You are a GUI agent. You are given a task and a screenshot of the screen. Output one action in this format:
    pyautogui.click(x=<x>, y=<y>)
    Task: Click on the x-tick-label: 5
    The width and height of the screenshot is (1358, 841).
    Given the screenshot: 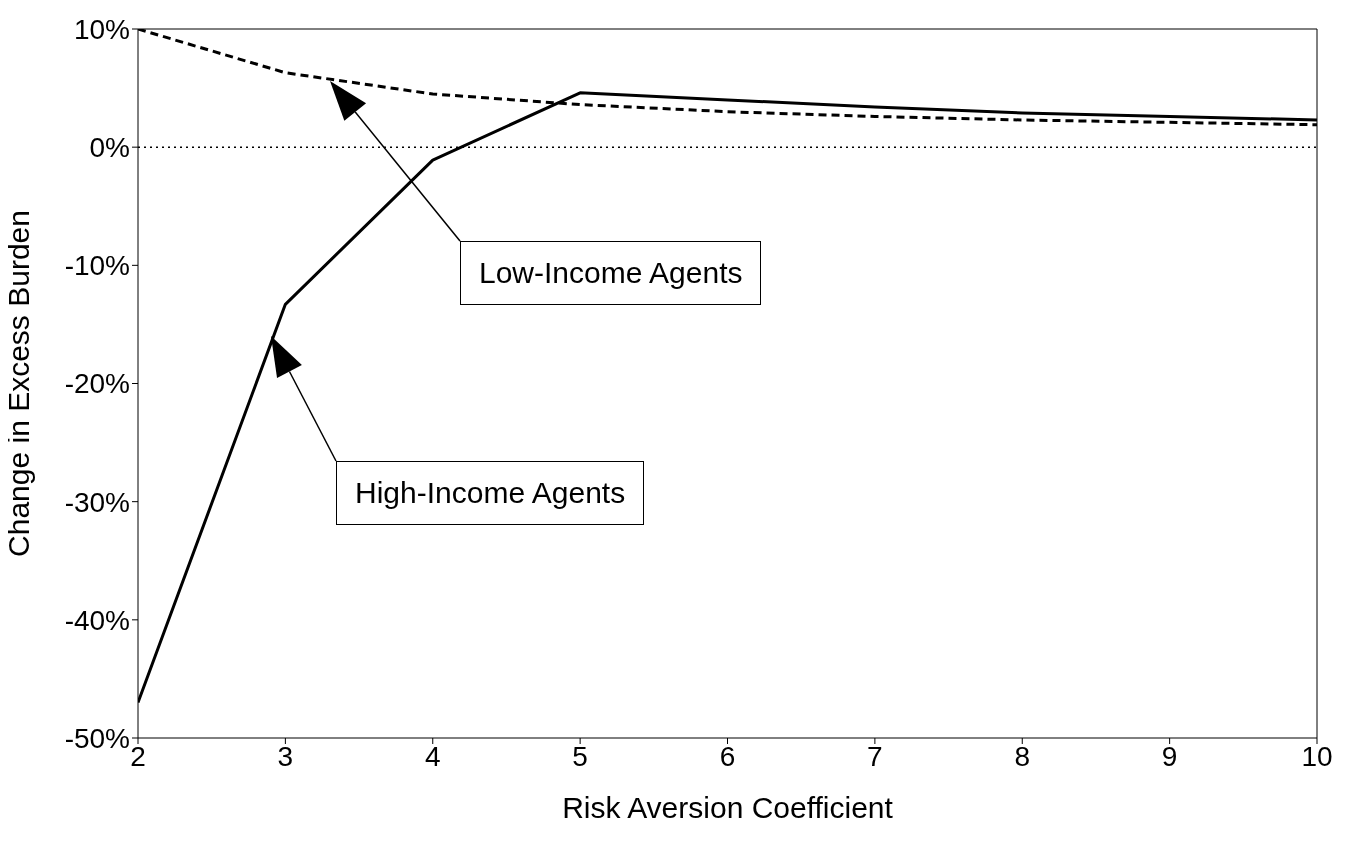 What is the action you would take?
    pyautogui.click(x=580, y=756)
    